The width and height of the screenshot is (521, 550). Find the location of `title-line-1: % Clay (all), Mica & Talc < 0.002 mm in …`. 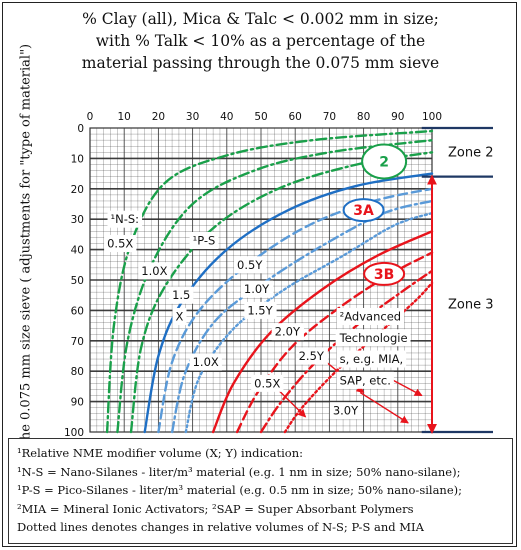

title-line-1: % Clay (all), Mica & Talc < 0.002 mm in … is located at coordinates (260, 19).